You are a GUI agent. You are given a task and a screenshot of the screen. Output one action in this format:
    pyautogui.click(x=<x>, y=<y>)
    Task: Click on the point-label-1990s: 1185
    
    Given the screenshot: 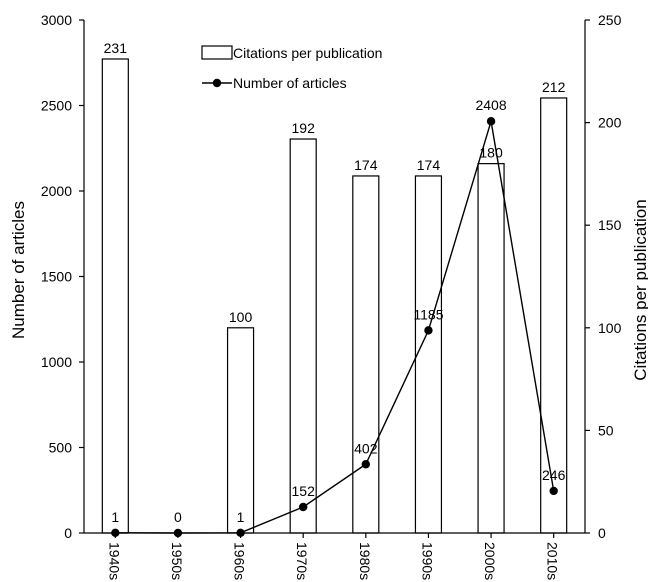 What is the action you would take?
    pyautogui.click(x=428, y=314)
    